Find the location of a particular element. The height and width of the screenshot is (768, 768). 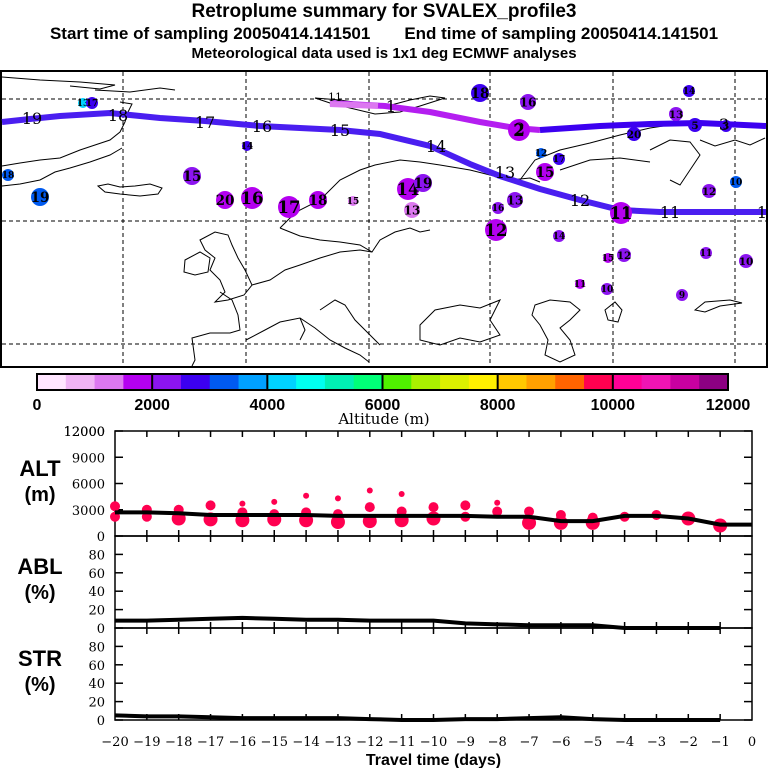

cluster-marker: 13 is located at coordinates (676, 114).